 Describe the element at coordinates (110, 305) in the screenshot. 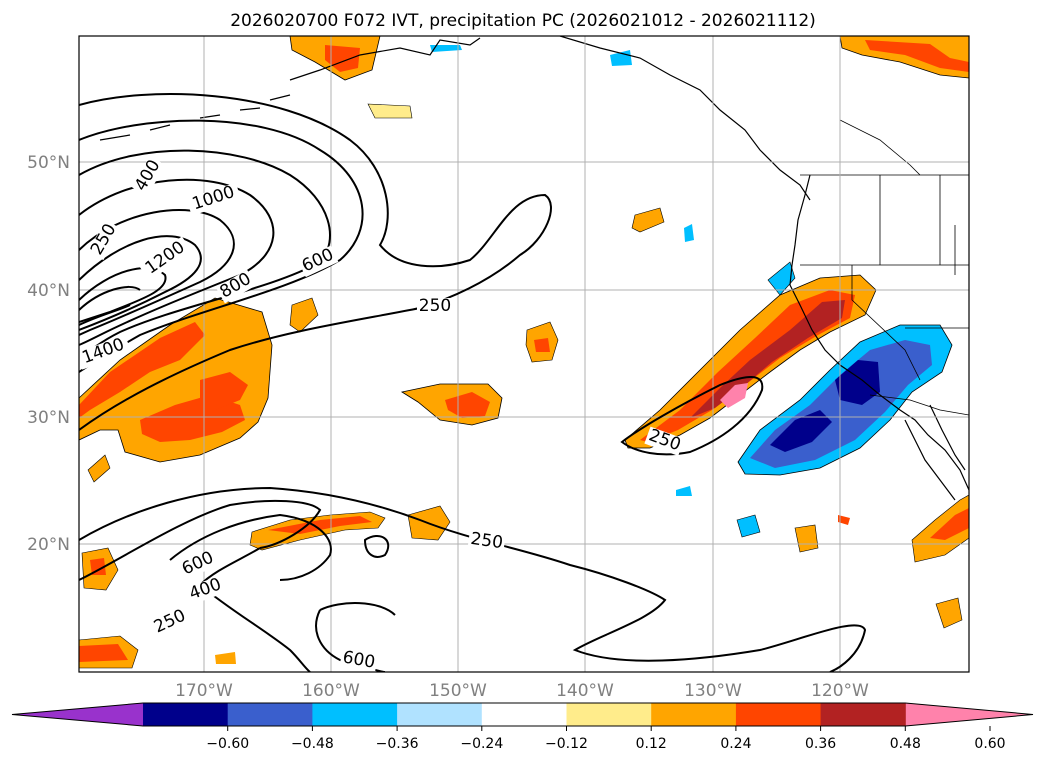

I see `ivt-contour-dateline-inner` at that location.